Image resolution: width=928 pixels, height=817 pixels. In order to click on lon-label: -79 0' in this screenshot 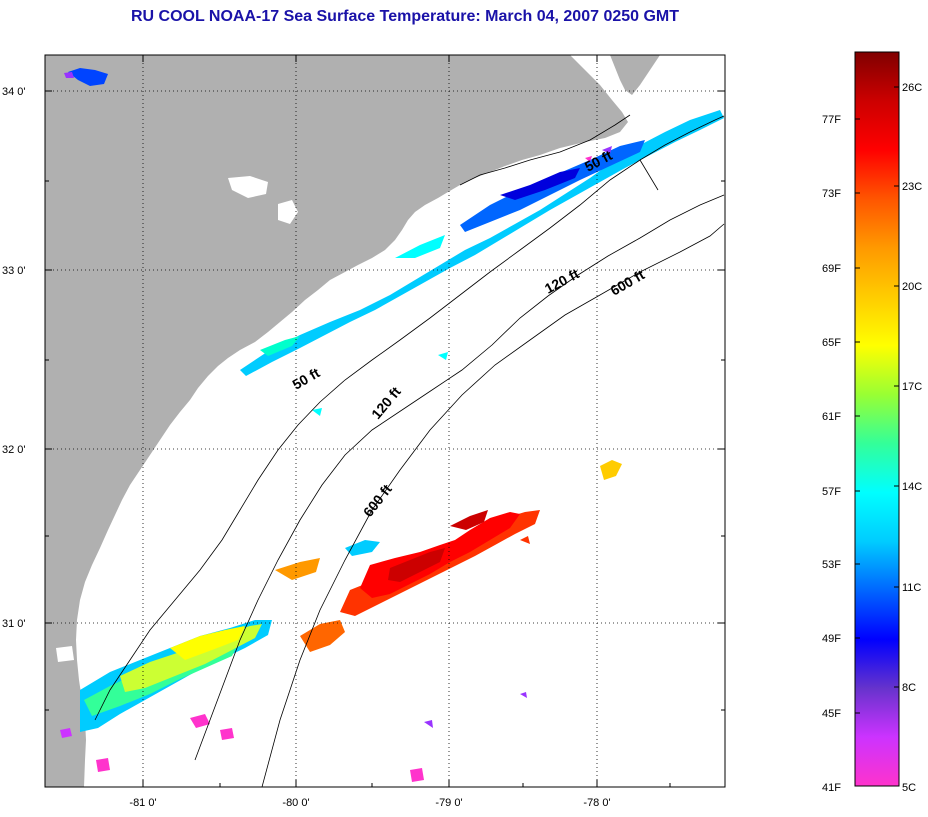, I will do `click(448, 803)`.